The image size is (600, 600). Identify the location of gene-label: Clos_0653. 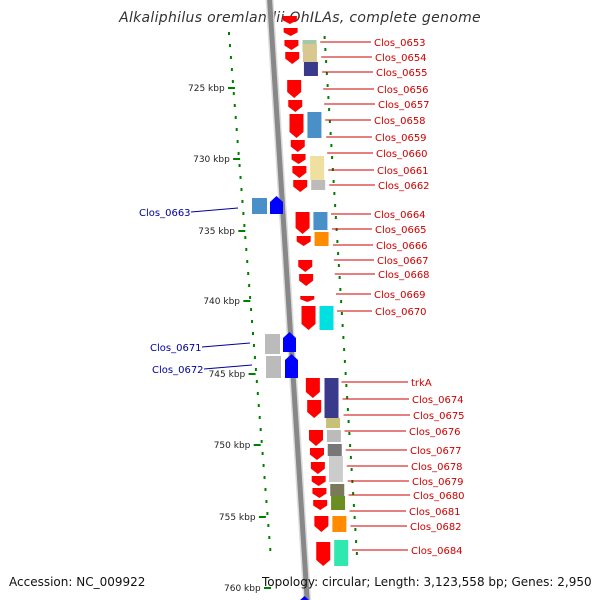
(400, 43).